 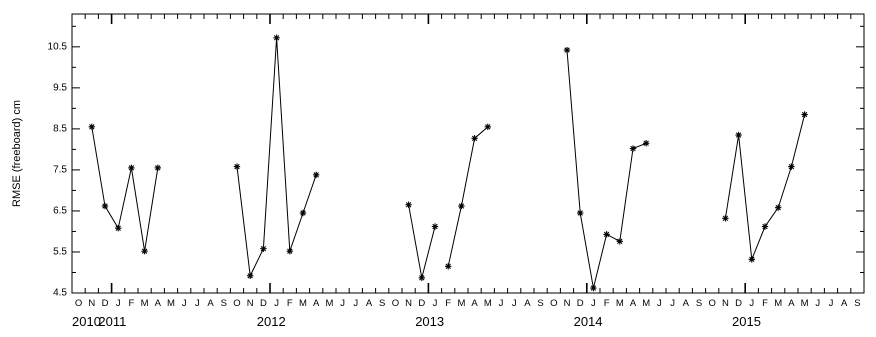 I want to click on y-tick-label: 7.5, so click(x=60, y=169).